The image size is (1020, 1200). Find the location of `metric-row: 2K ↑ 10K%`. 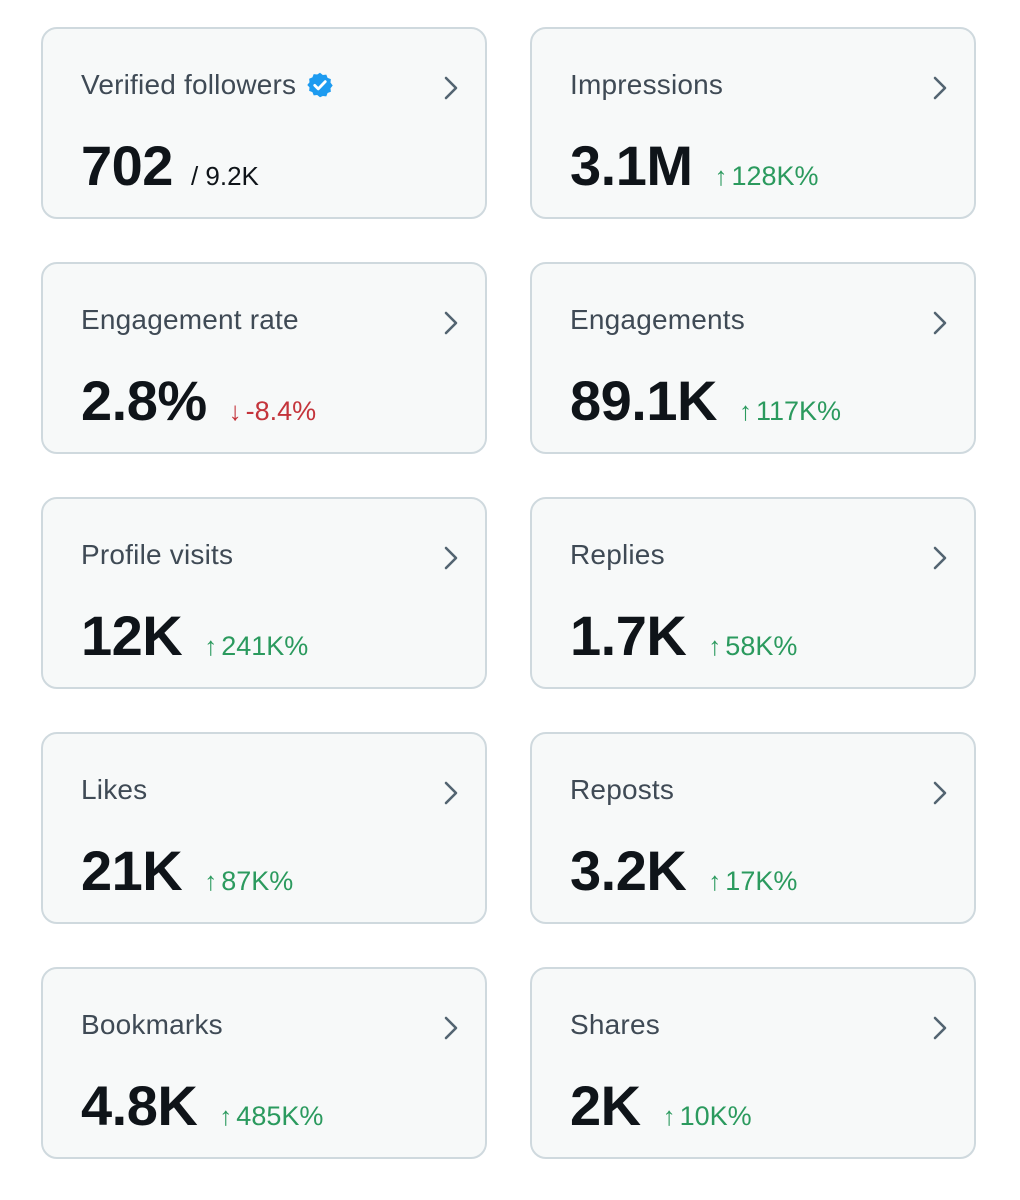

metric-row: 2K ↑ 10K% is located at coordinates (661, 1105).